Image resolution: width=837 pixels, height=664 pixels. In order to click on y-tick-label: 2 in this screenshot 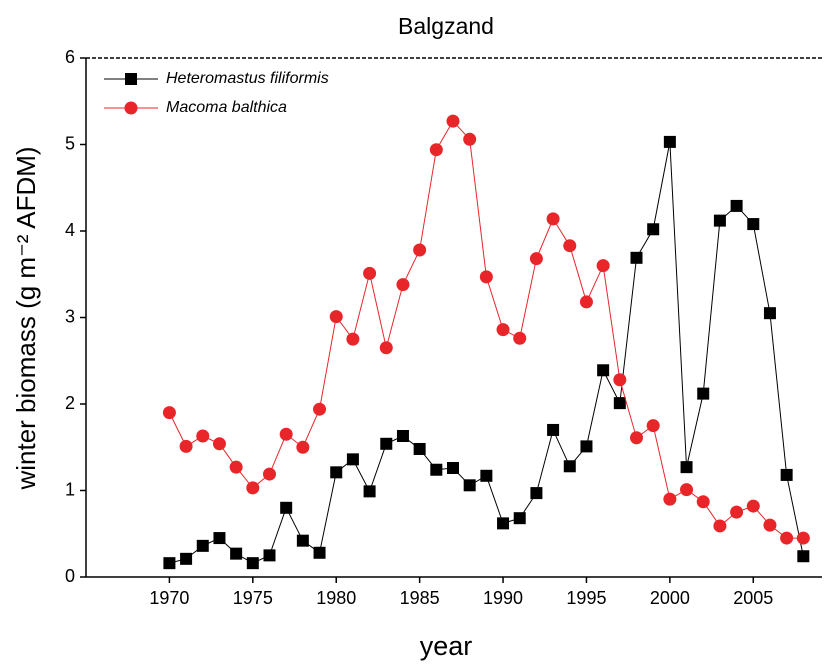, I will do `click(70, 403)`.